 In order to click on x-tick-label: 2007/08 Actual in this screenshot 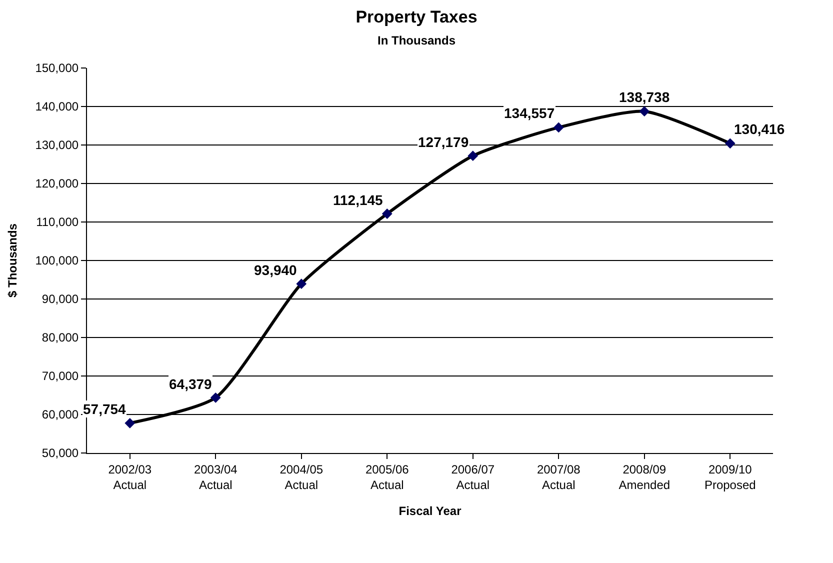, I will do `click(558, 477)`.